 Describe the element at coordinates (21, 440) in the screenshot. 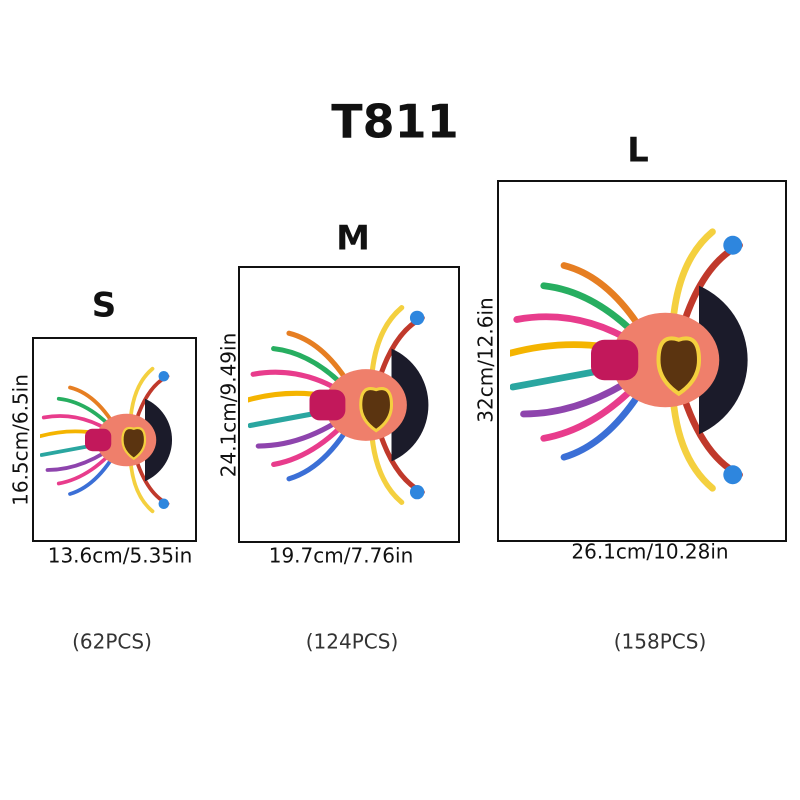

I see `height-label: 16.5cm/6.5in` at that location.